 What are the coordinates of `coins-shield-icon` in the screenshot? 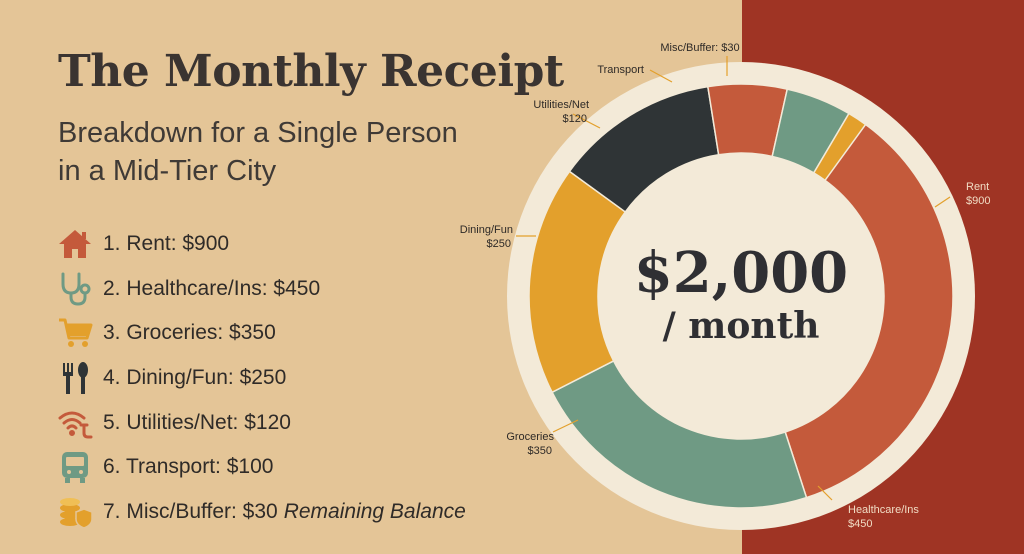 It's located at (75, 512).